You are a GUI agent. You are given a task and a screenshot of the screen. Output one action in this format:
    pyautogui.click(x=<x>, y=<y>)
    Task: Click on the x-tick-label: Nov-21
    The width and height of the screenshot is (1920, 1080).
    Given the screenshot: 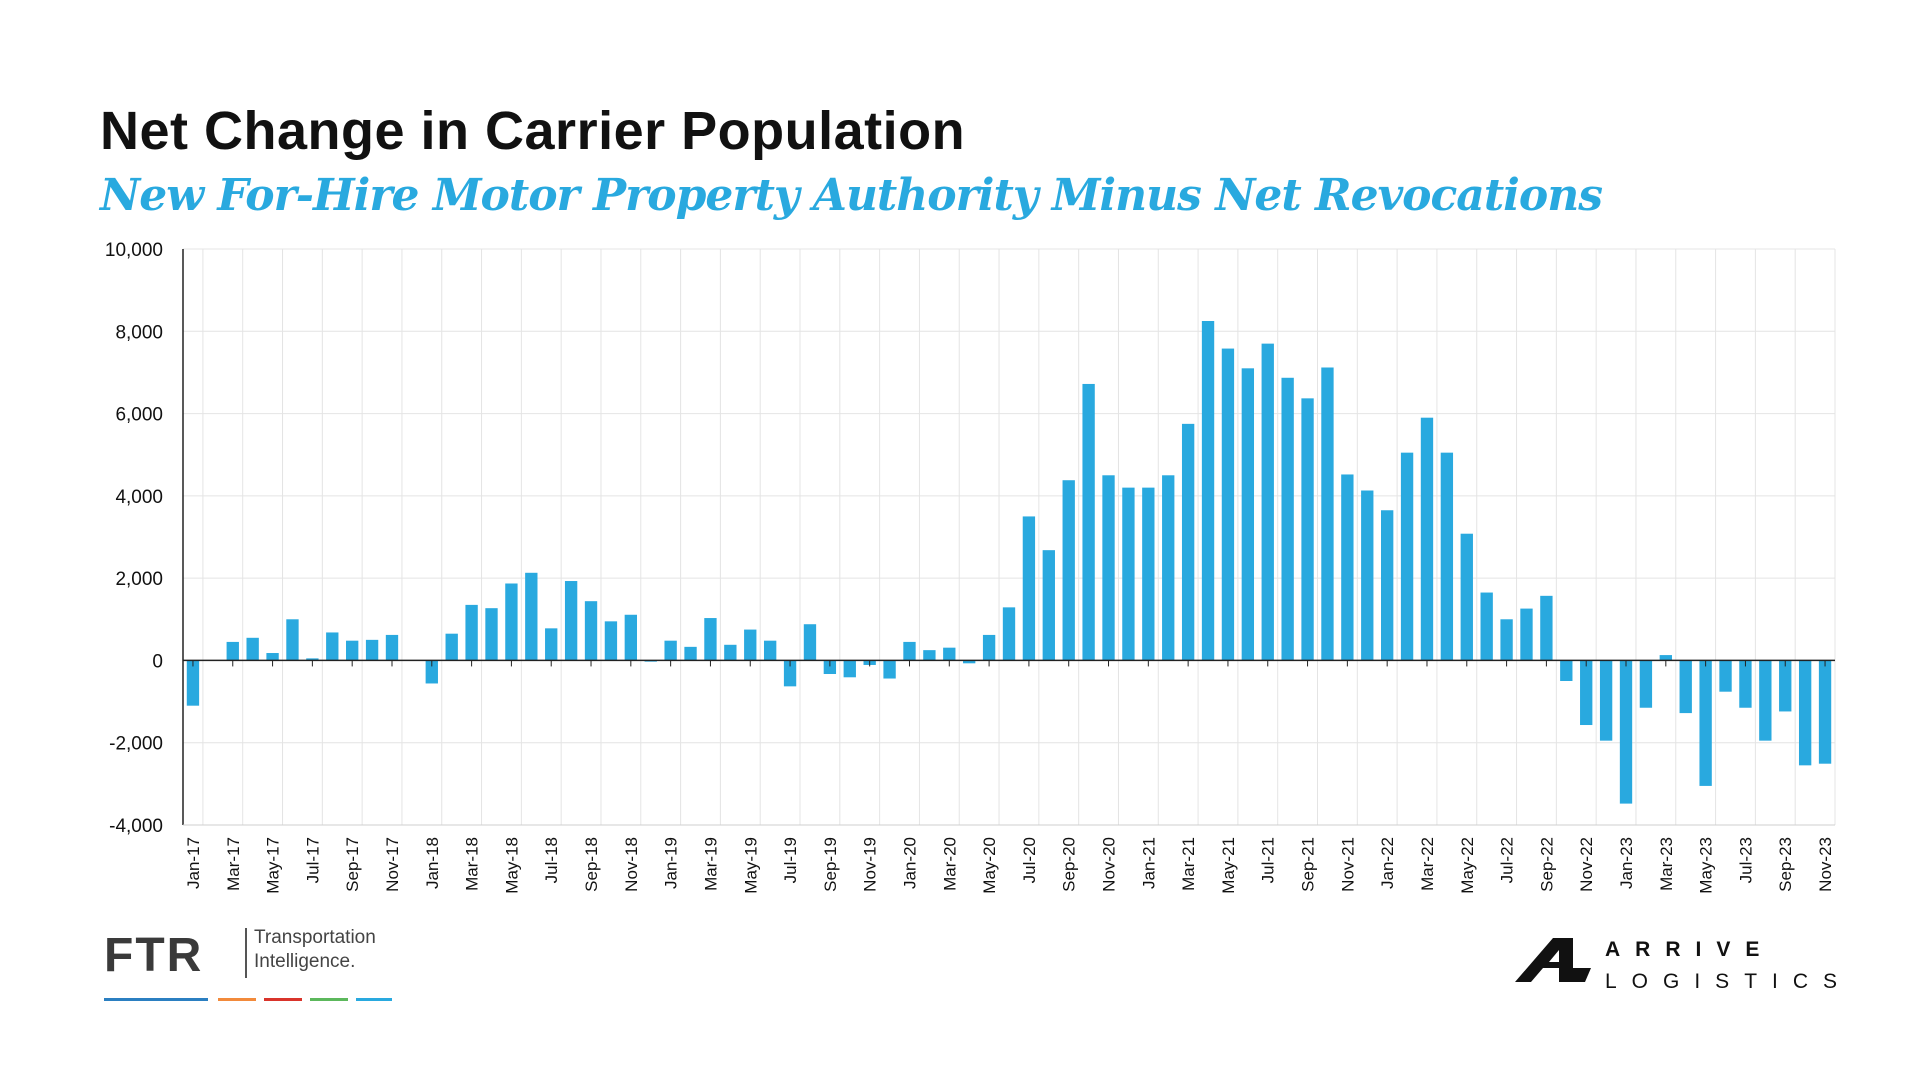 What is the action you would take?
    pyautogui.click(x=1347, y=864)
    